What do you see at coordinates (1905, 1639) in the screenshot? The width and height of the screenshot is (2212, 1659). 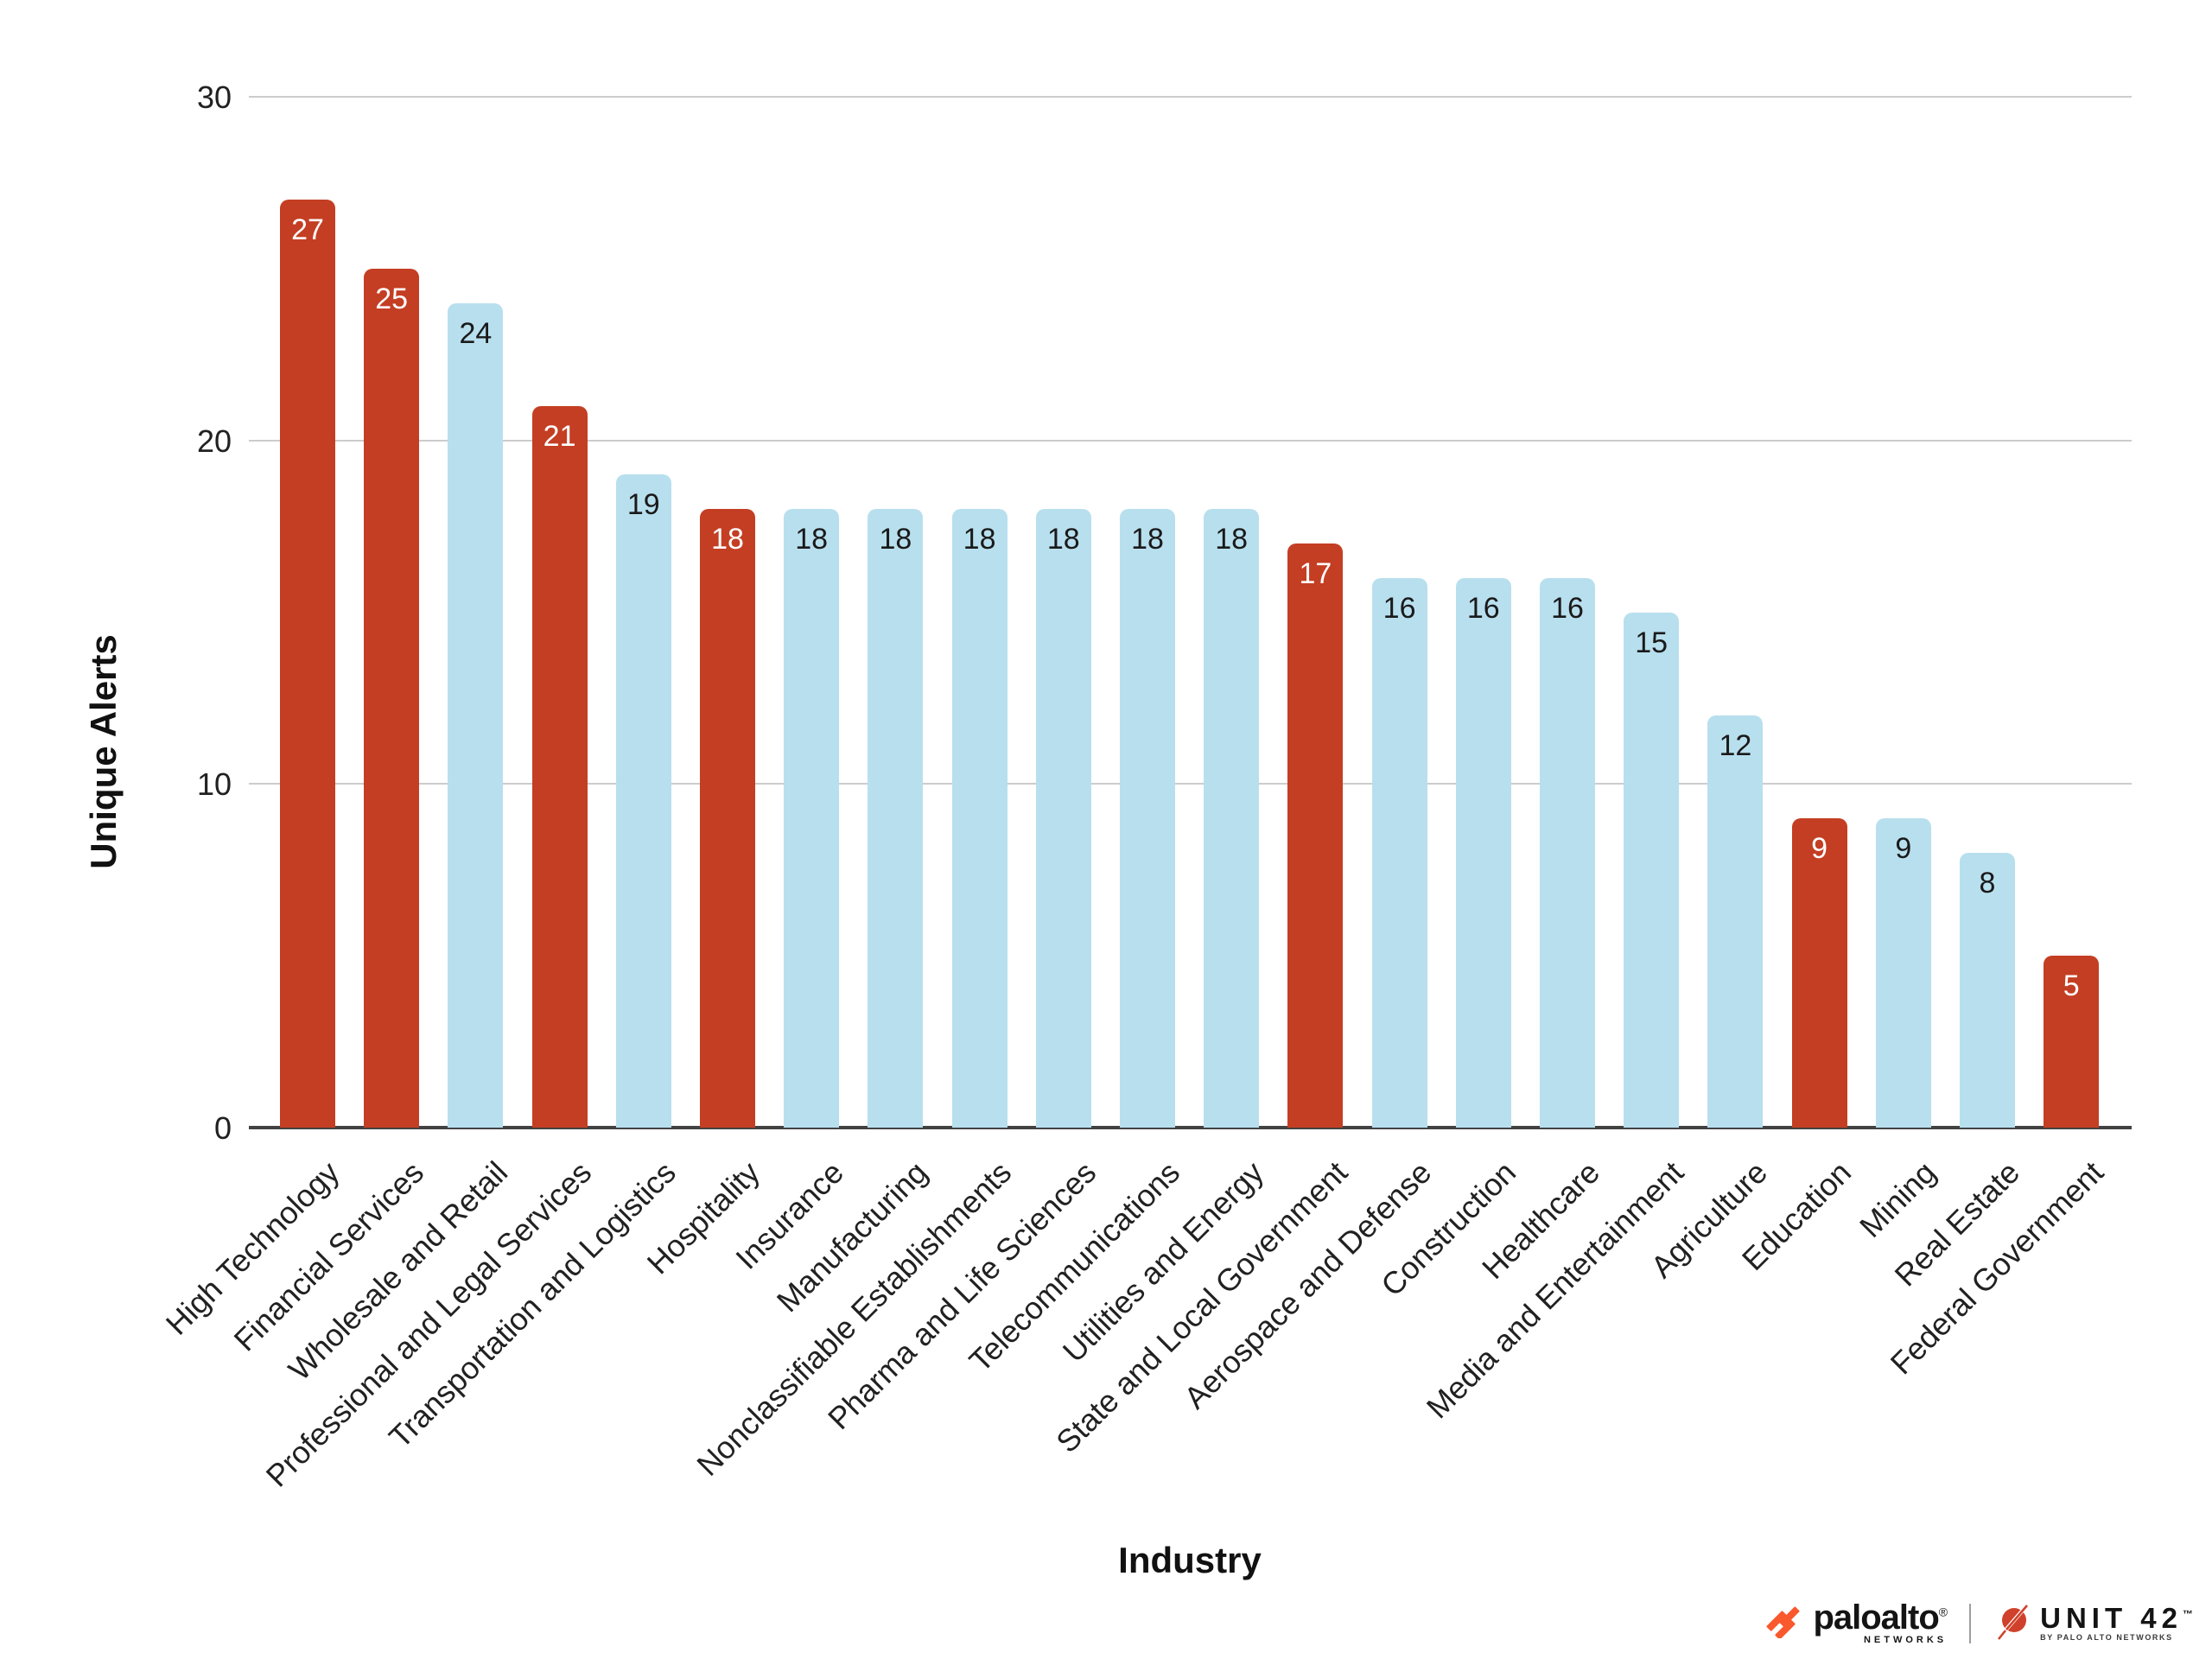 I see `paloalto-networks-label: NETWORKS` at bounding box center [1905, 1639].